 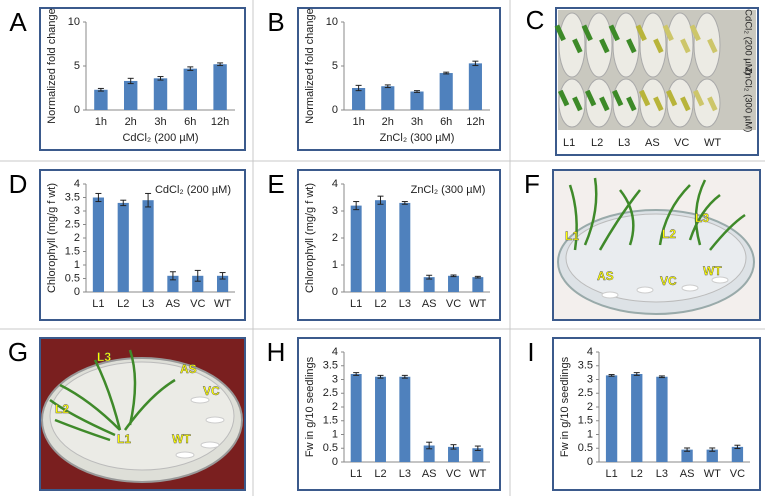 What do you see at coordinates (181, 439) in the screenshot?
I see `photo-label: WT` at bounding box center [181, 439].